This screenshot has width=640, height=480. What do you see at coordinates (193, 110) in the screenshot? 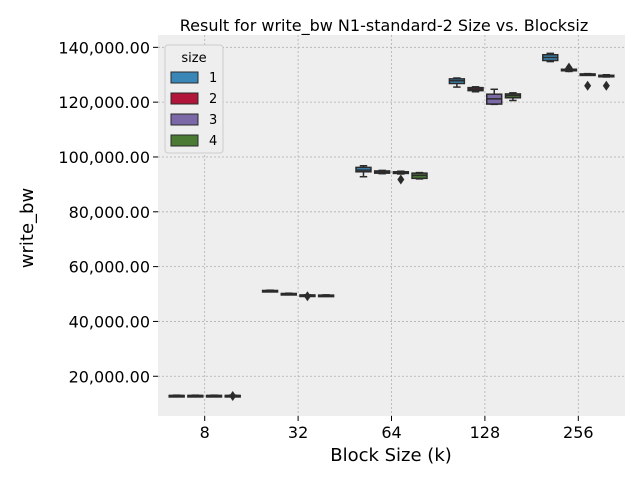
I see `legend-entries: 1 2 3 4` at bounding box center [193, 110].